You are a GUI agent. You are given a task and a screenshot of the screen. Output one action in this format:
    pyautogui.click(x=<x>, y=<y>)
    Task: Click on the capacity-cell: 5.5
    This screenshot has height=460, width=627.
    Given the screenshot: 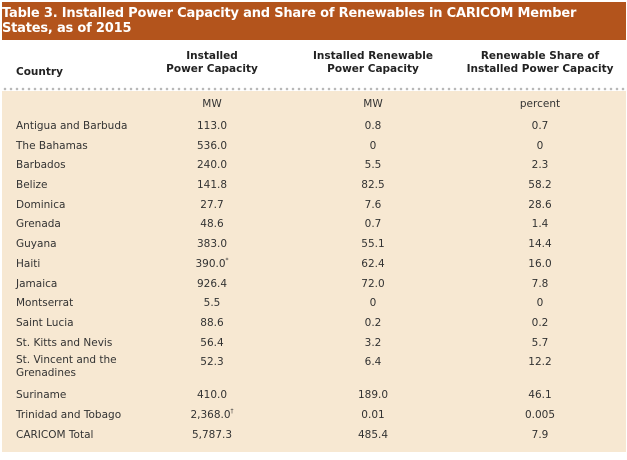 What is the action you would take?
    pyautogui.click(x=212, y=303)
    